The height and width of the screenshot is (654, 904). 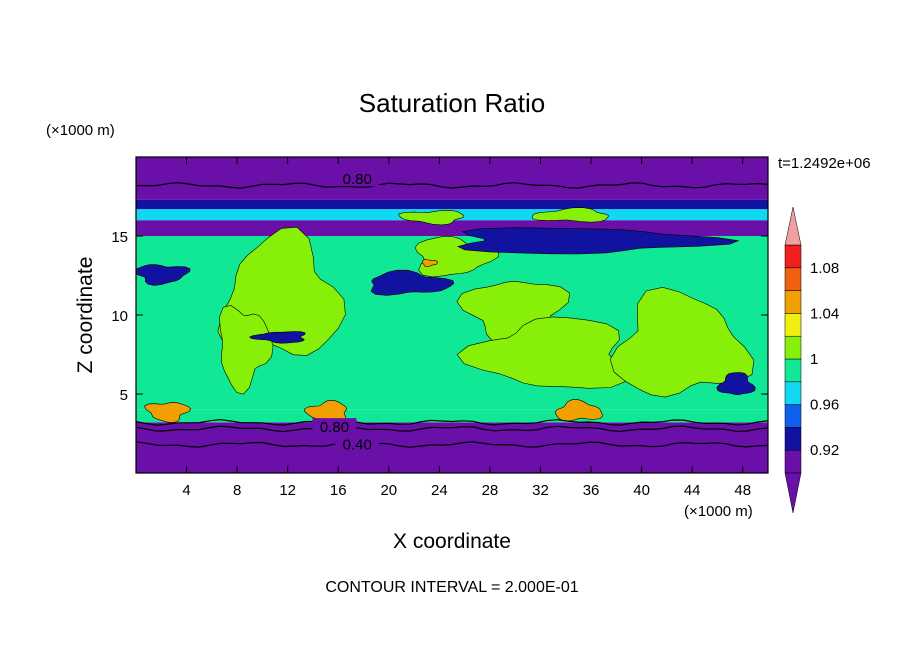 I want to click on time-label: t=1.2492e+06, so click(x=824, y=163).